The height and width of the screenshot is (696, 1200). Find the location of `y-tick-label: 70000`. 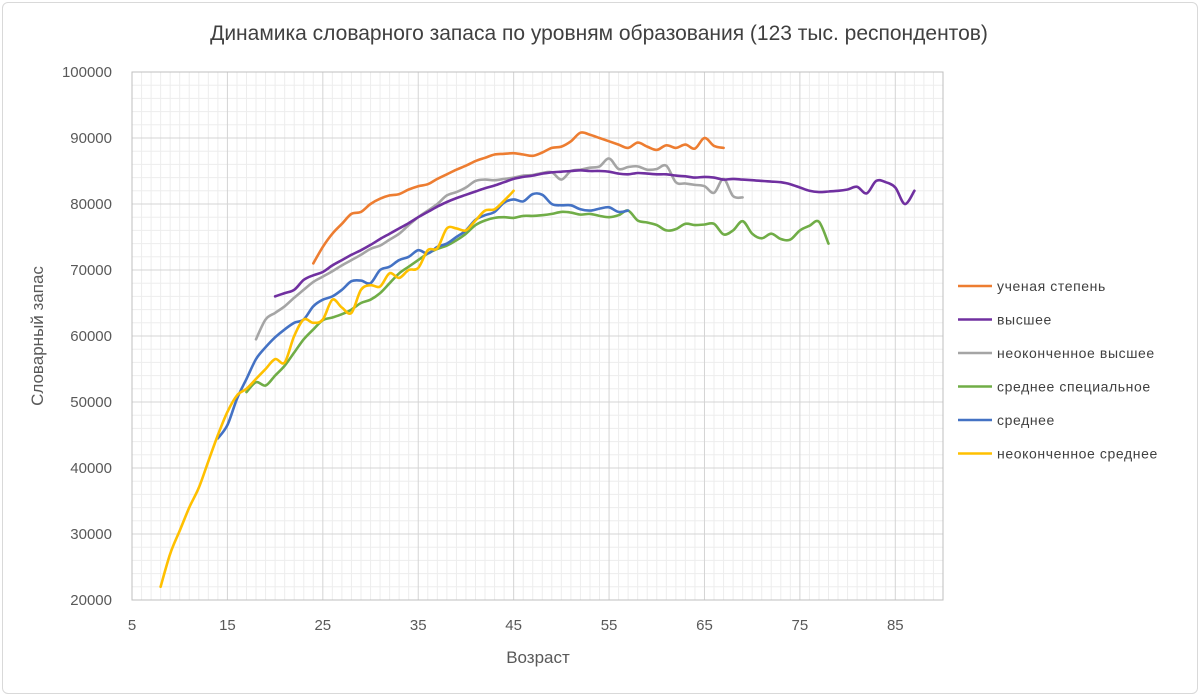

y-tick-label: 70000 is located at coordinates (91, 270).